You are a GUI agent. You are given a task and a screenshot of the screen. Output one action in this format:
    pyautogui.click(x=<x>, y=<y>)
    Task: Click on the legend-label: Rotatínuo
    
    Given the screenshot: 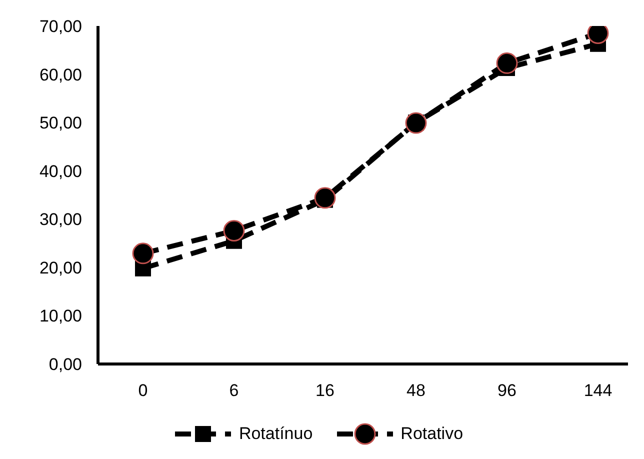 What is the action you would take?
    pyautogui.click(x=275, y=434)
    